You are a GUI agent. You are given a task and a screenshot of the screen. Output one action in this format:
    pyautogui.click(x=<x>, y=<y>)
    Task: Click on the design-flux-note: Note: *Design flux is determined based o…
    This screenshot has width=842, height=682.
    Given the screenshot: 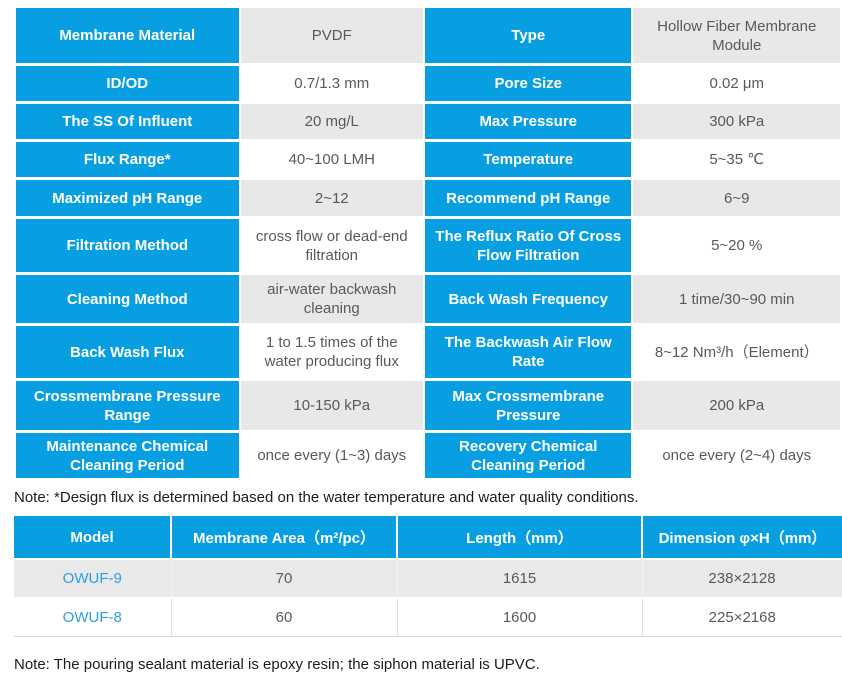 What is the action you would take?
    pyautogui.click(x=326, y=497)
    